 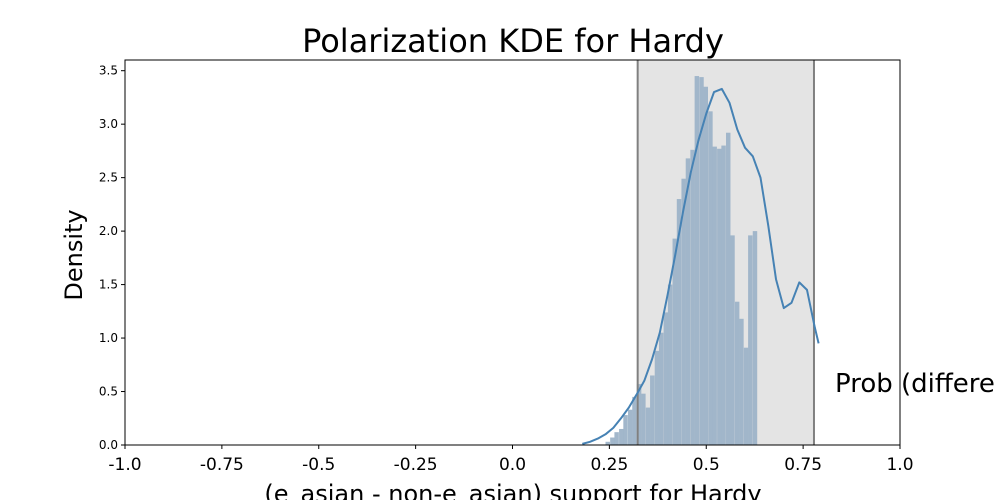 I want to click on x-tick-label: -0.75, so click(x=222, y=465).